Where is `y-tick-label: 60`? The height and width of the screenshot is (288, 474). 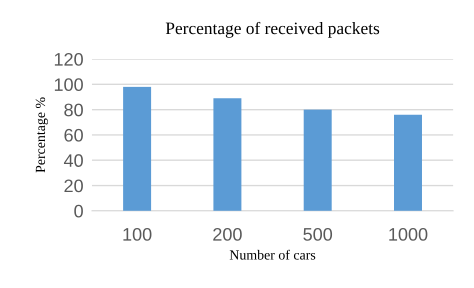
y-tick-label: 60 is located at coordinates (73, 135).